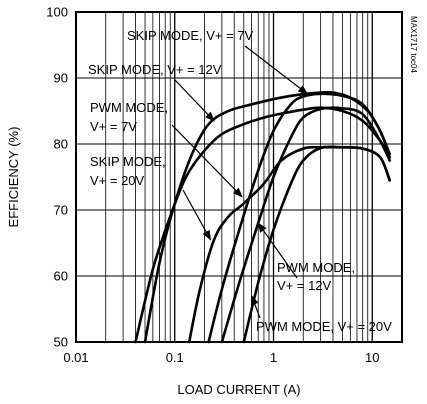  I want to click on x-tick-label: 10, so click(372, 357).